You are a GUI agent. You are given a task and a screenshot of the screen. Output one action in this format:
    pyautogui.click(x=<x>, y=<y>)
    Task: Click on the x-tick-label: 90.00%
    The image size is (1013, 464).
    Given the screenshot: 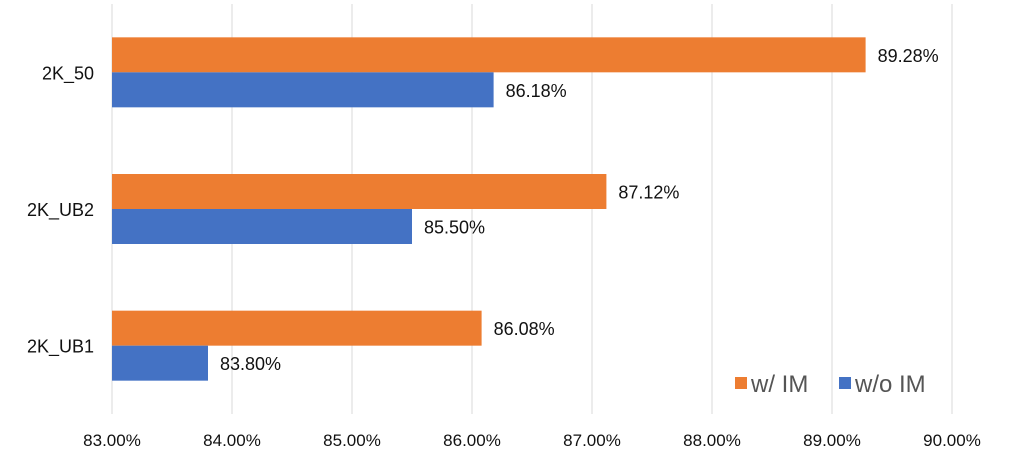 What is the action you would take?
    pyautogui.click(x=952, y=440)
    